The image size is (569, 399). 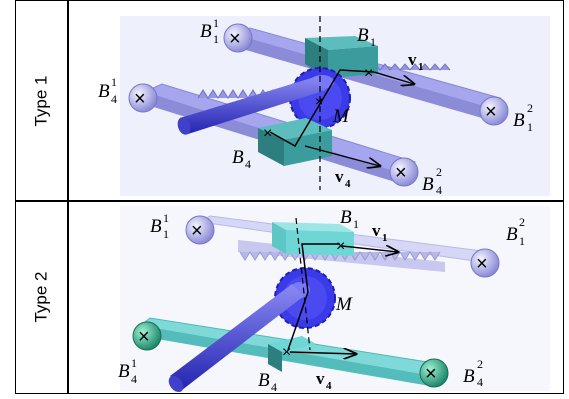 I want to click on label-type2-b1-2: B 2 1, so click(x=515, y=231).